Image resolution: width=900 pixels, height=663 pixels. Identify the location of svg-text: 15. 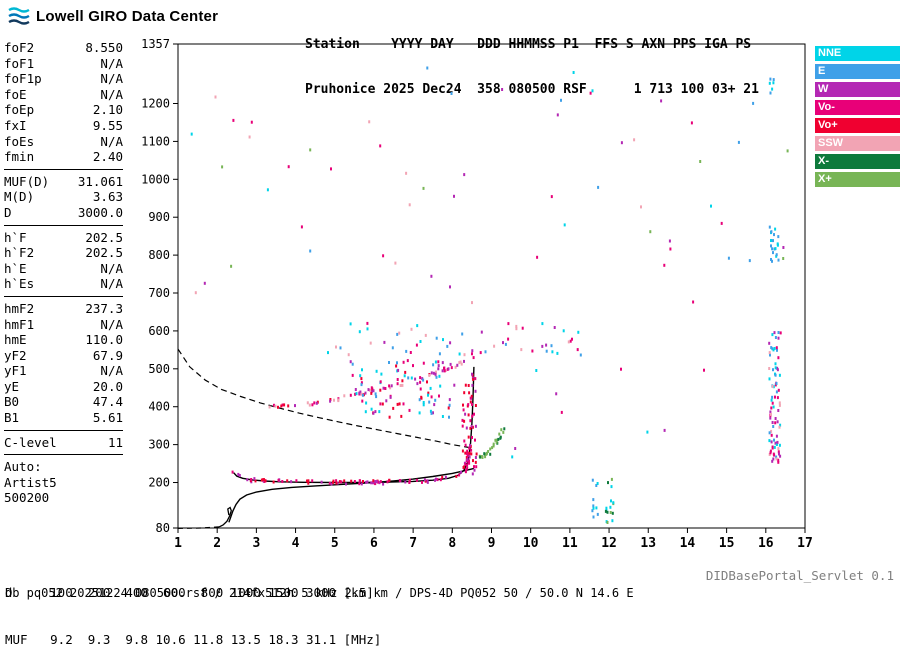
(727, 543).